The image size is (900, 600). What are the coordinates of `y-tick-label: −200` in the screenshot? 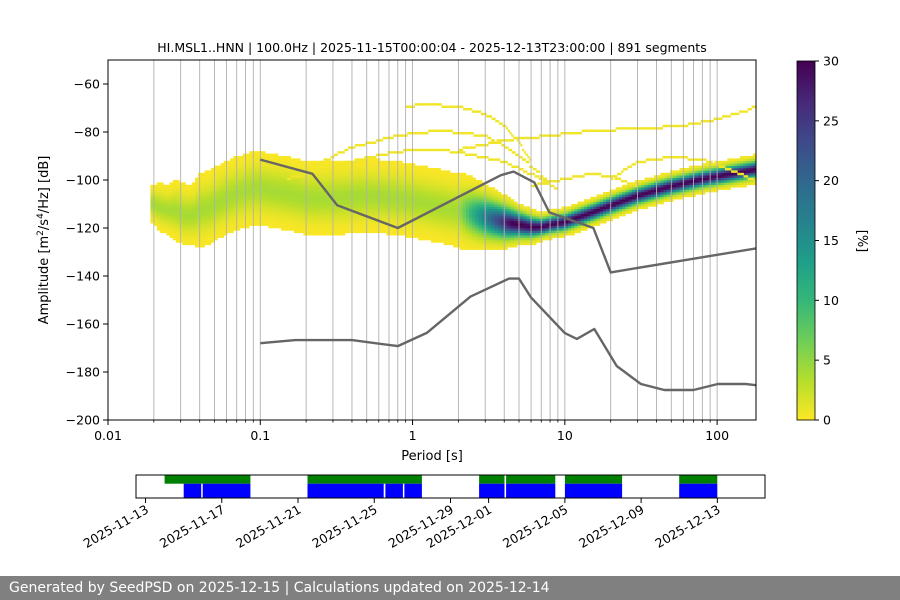 It's located at (83, 420).